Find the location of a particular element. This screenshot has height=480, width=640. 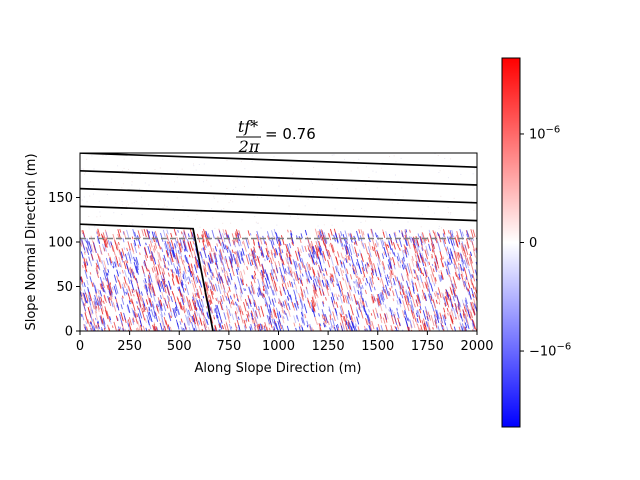

x-tick-label: 750 is located at coordinates (228, 346).